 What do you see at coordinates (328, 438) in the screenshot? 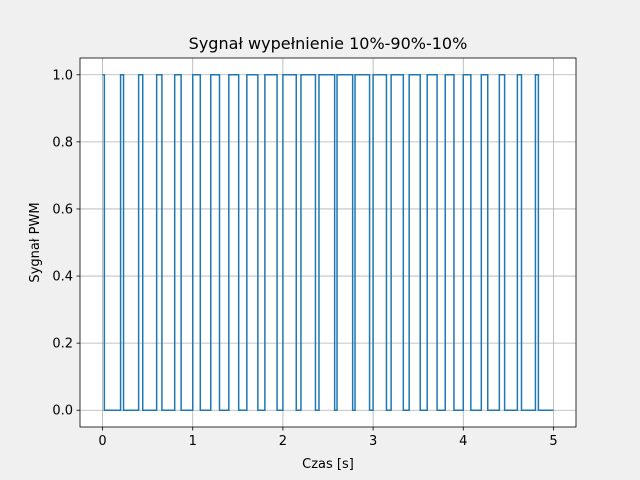
I see `x-axis-ticks: 0 1 2 3 4 5` at bounding box center [328, 438].